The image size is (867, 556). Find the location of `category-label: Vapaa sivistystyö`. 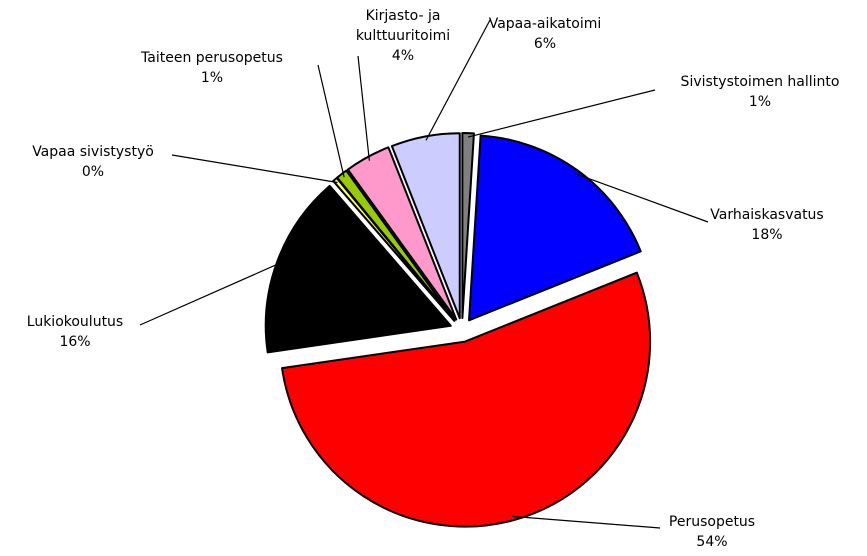

category-label: Vapaa sivistystyö is located at coordinates (93, 152).